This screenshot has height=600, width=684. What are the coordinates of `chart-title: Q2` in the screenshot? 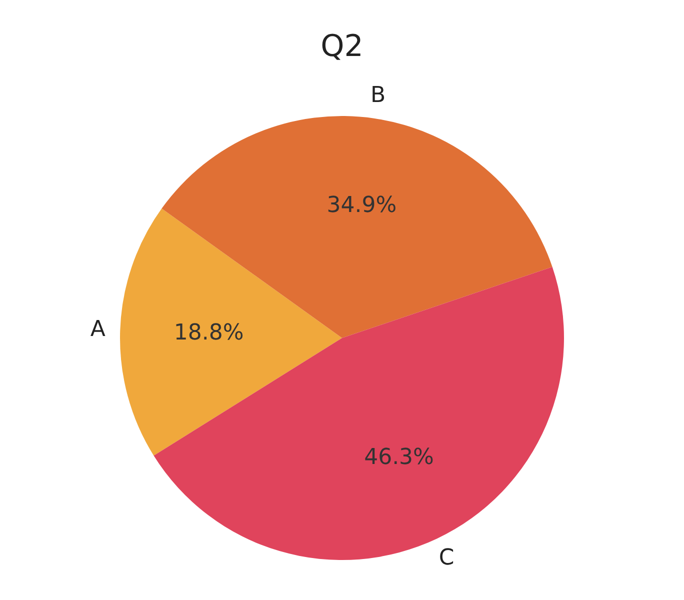 It's located at (342, 46).